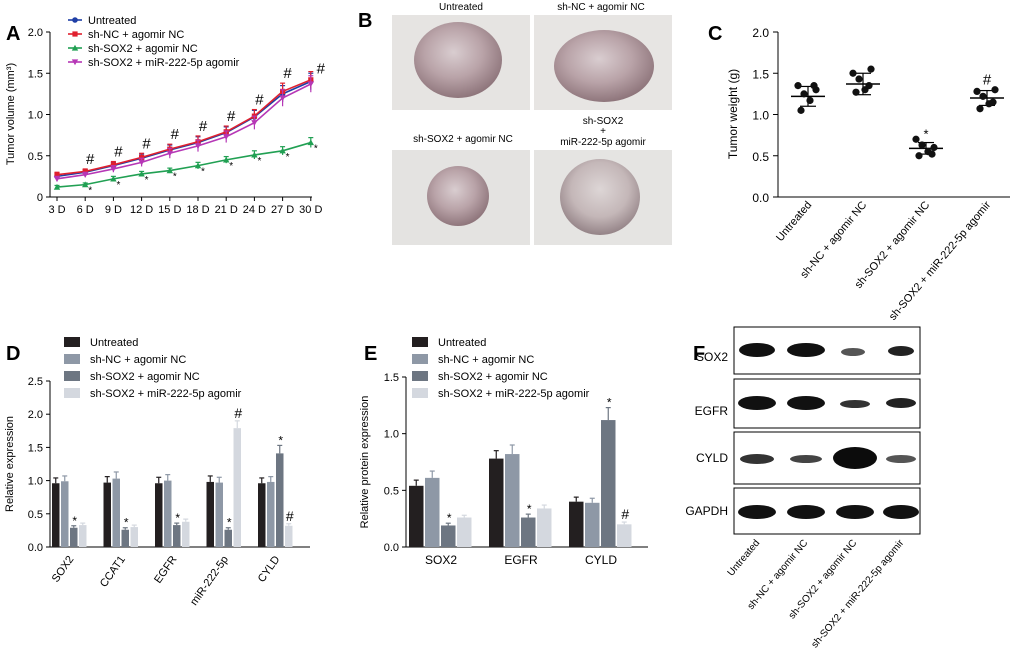 Image resolution: width=1020 pixels, height=650 pixels. What do you see at coordinates (458, 60) in the screenshot?
I see `tumor-untreated` at bounding box center [458, 60].